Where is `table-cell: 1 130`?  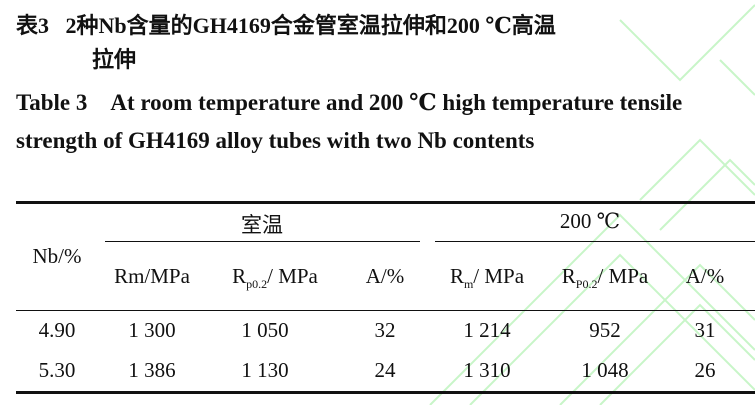
table-cell: 1 130 is located at coordinates (265, 370).